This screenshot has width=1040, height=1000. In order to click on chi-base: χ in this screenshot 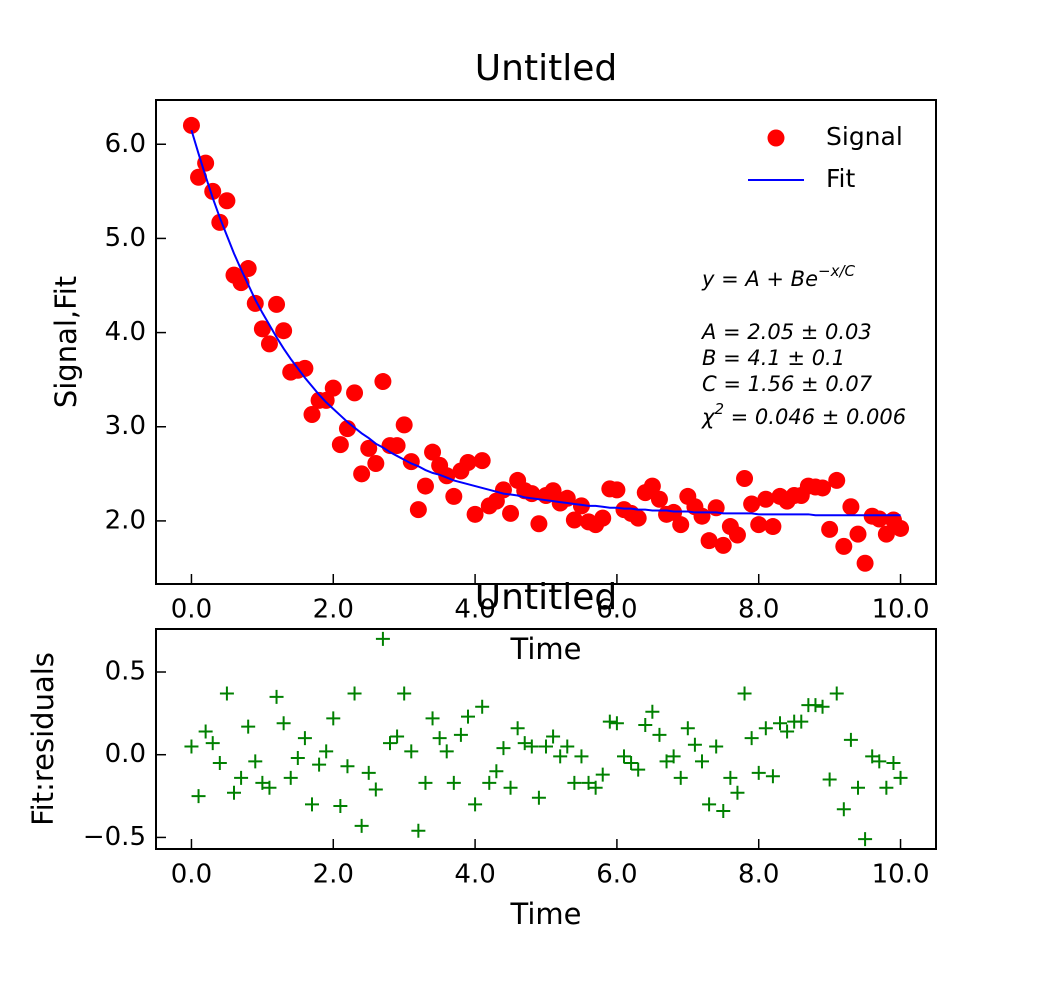, I will do `click(708, 417)`.